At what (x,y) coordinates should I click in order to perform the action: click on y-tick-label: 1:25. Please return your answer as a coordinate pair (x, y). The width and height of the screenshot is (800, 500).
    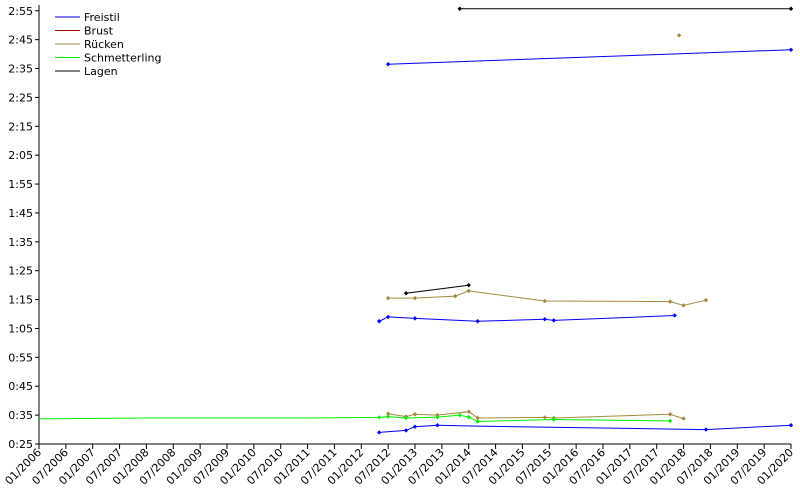
    Looking at the image, I should click on (20, 271).